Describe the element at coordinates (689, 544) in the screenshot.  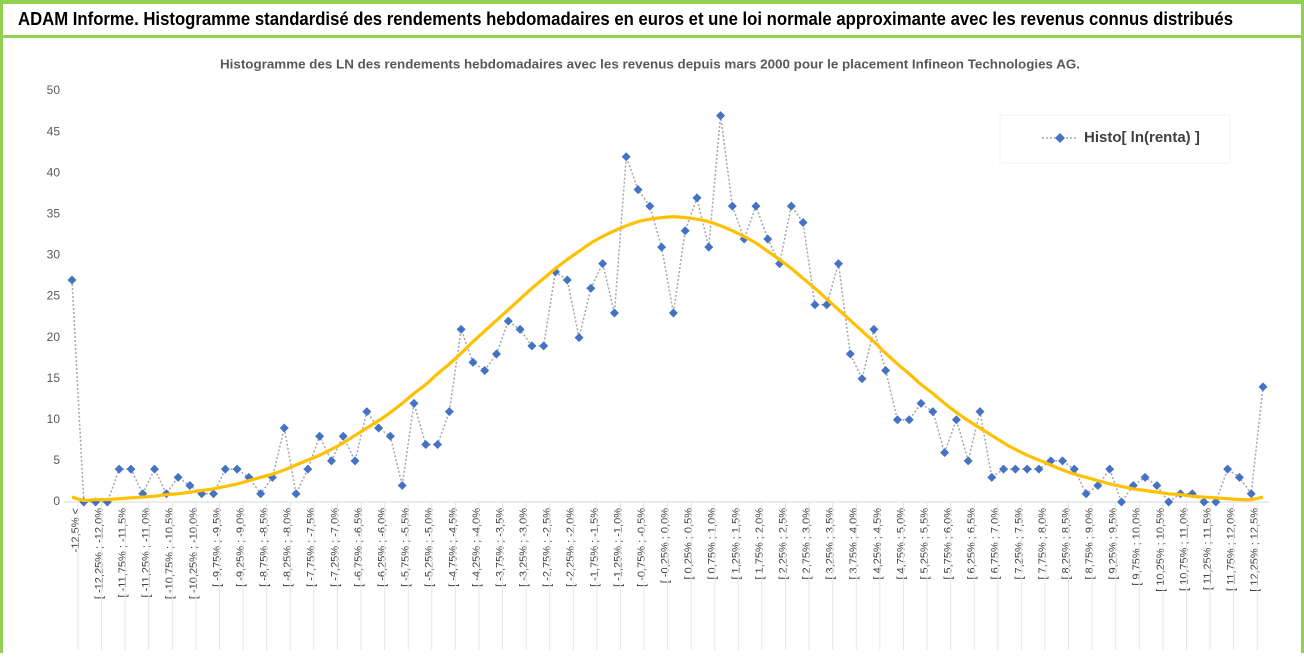
I see `x-tick-label: [ 0,25% ; 0,5%` at that location.